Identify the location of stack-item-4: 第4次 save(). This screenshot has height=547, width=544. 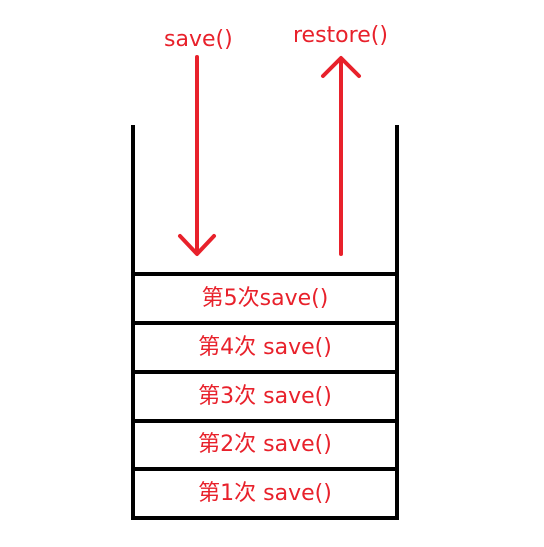
(265, 348).